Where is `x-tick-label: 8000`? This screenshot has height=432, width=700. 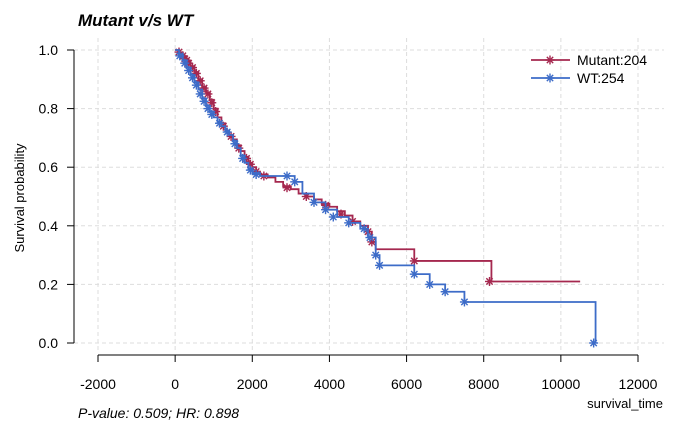
x-tick-label: 8000 is located at coordinates (483, 384).